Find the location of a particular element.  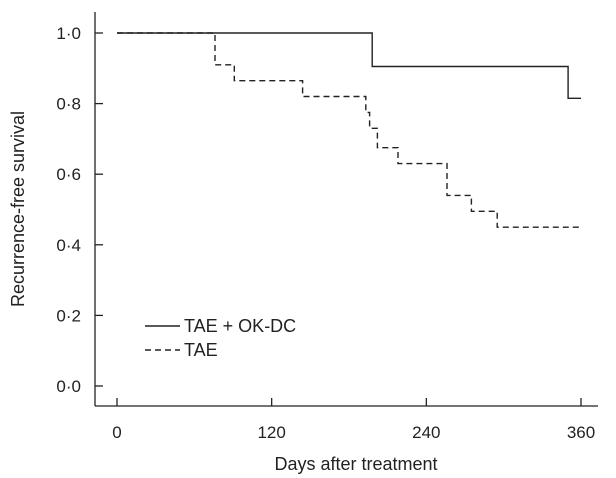

series-line-solid is located at coordinates (349, 66).